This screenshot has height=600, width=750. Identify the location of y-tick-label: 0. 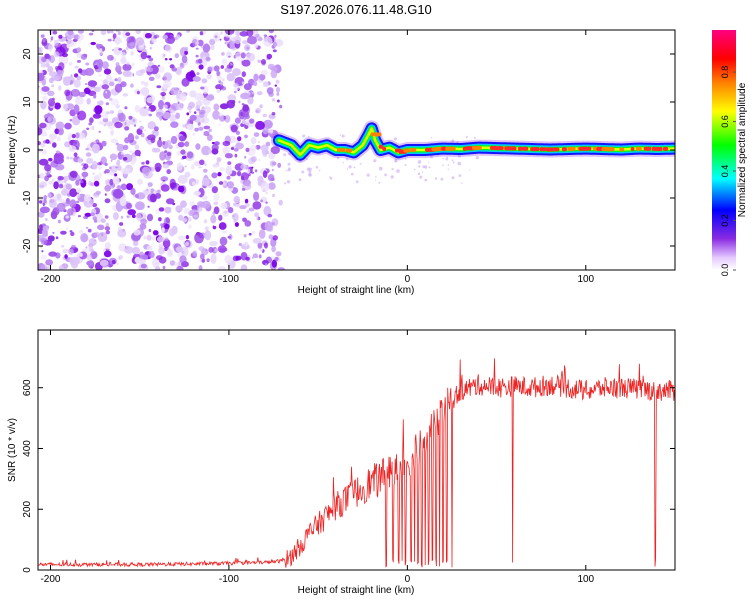
(27, 570).